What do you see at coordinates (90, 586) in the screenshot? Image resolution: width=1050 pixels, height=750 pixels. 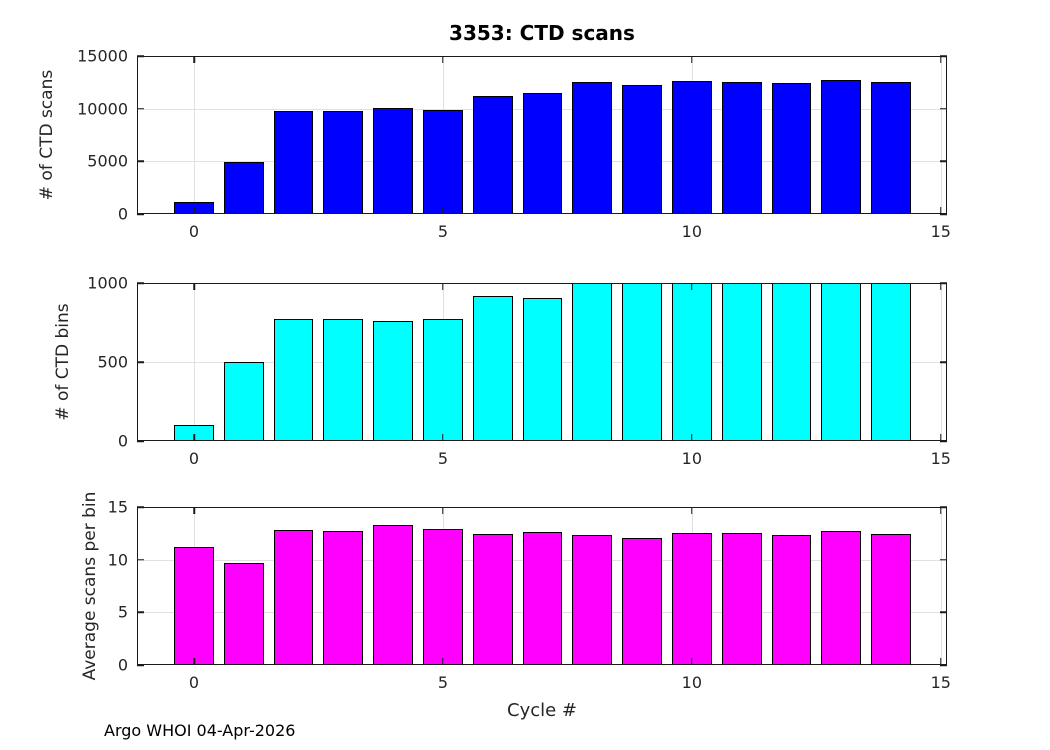 I see `y-axis-label-avg-scans-per-bin: Average scans per bin` at bounding box center [90, 586].